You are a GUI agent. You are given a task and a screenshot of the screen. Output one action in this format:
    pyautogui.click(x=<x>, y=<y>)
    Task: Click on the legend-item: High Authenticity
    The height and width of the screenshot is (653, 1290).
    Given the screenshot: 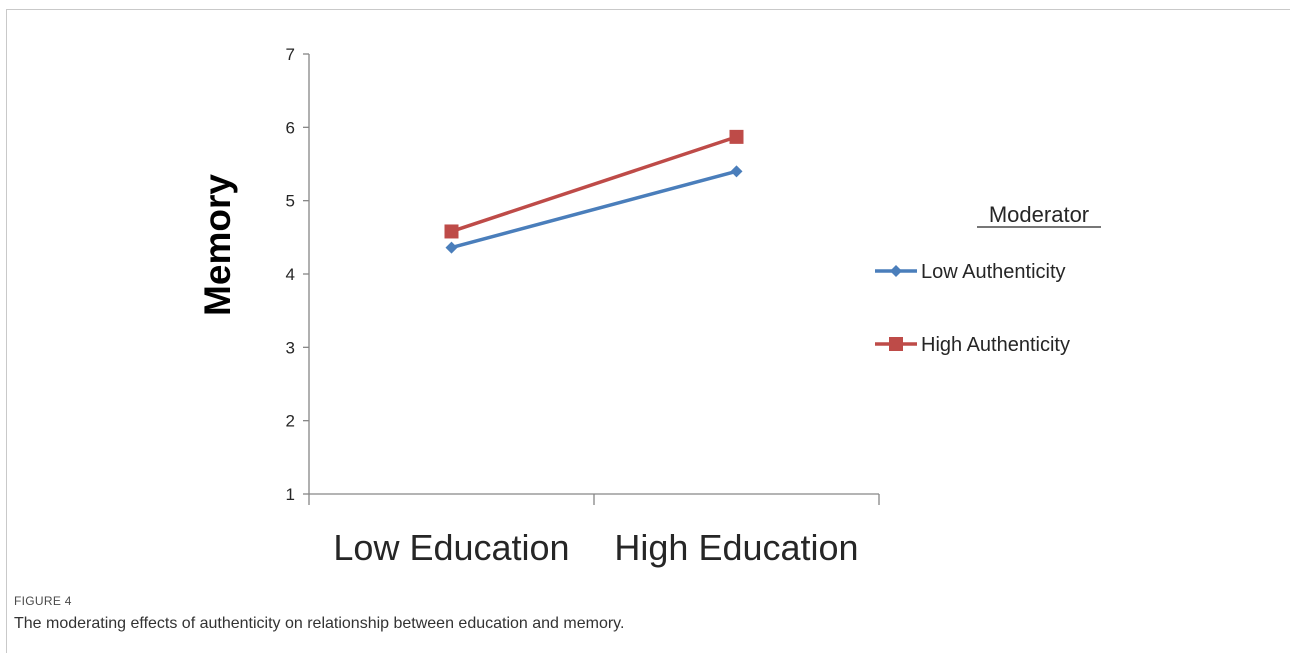 What is the action you would take?
    pyautogui.click(x=972, y=345)
    